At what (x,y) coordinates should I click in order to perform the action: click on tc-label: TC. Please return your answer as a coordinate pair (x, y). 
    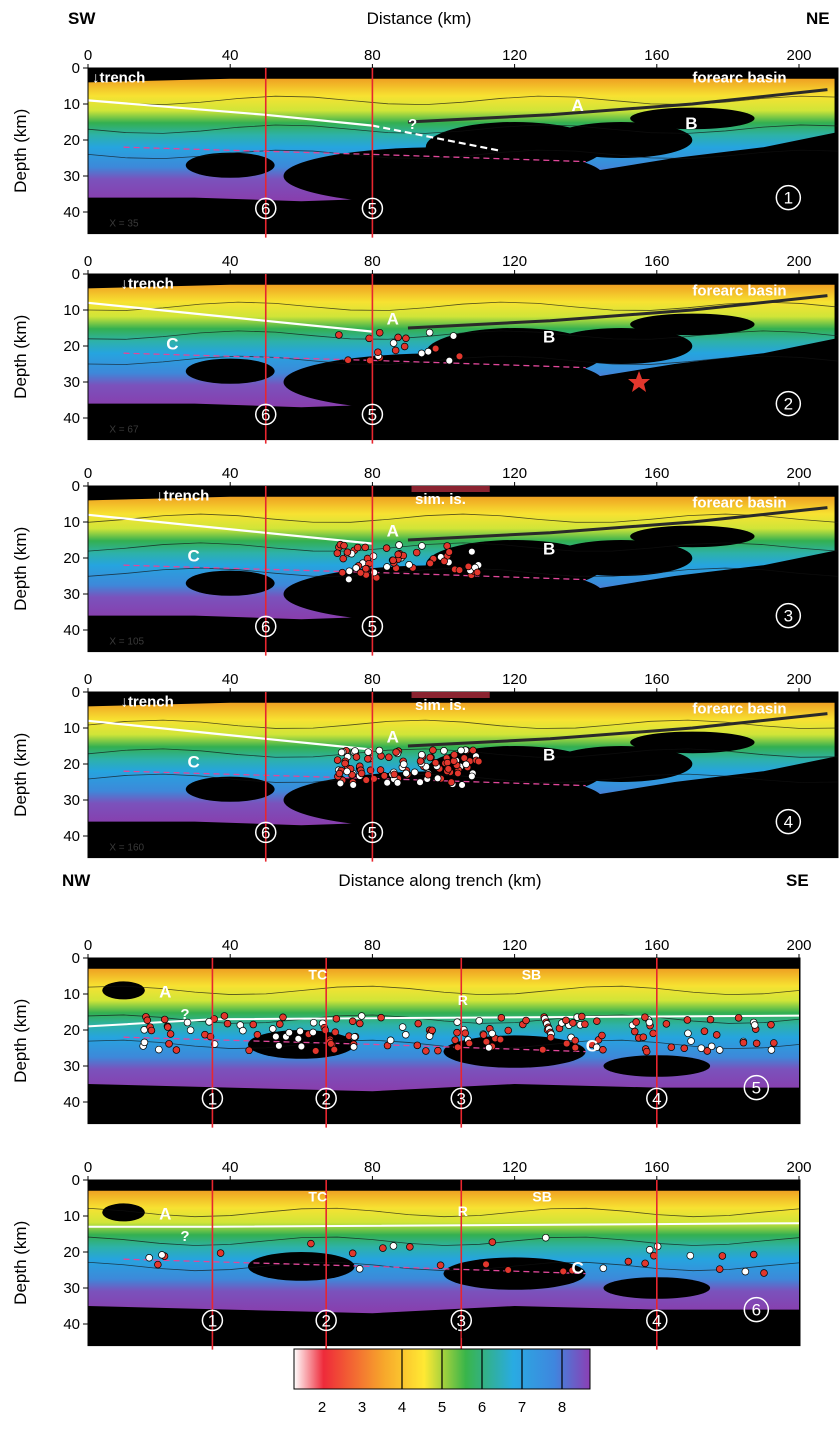
    Looking at the image, I should click on (317, 975).